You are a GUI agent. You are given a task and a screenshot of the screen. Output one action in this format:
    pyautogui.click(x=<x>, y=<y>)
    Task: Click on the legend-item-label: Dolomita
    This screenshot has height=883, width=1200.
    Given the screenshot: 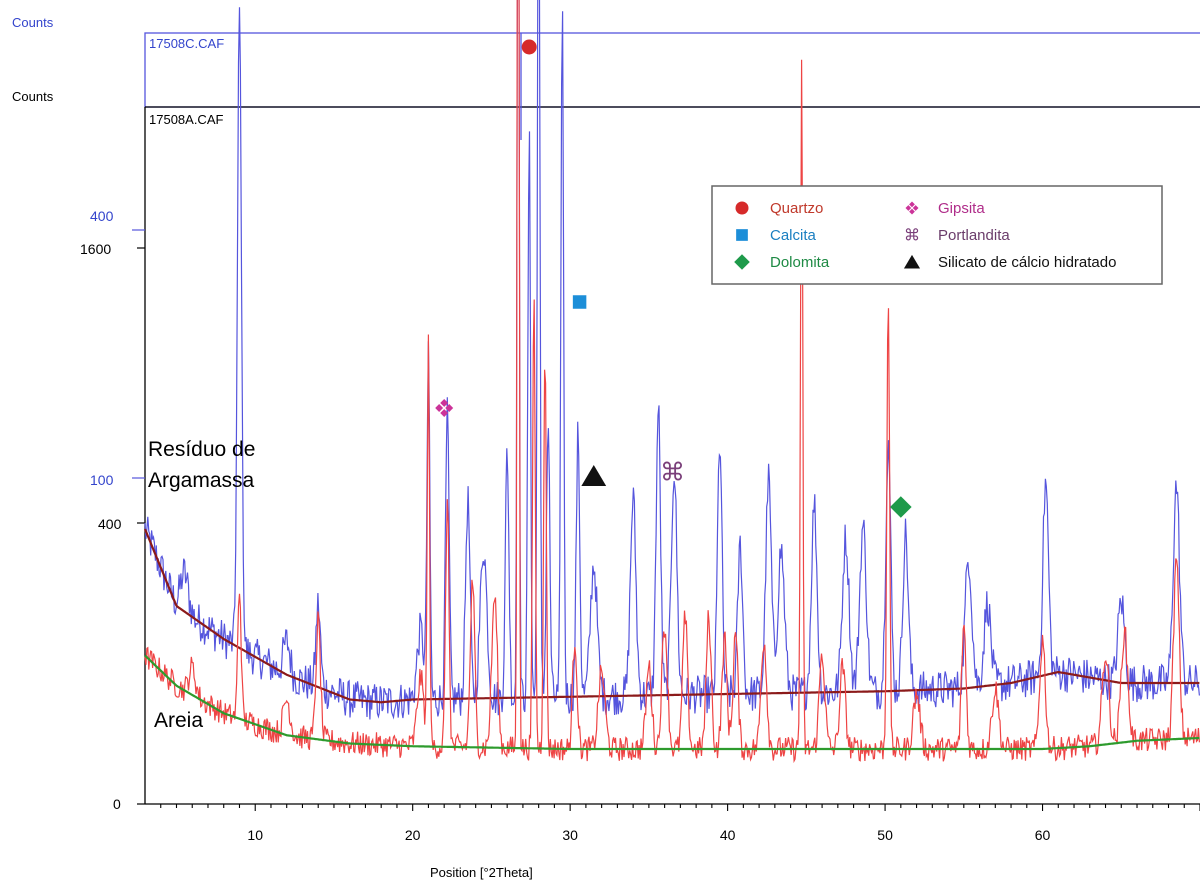 What is the action you would take?
    pyautogui.click(x=800, y=262)
    